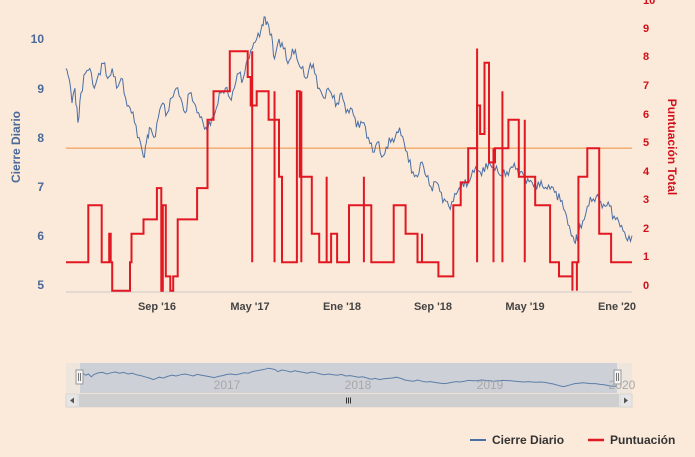  What do you see at coordinates (626, 400) in the screenshot?
I see `arrow-right-icon` at bounding box center [626, 400].